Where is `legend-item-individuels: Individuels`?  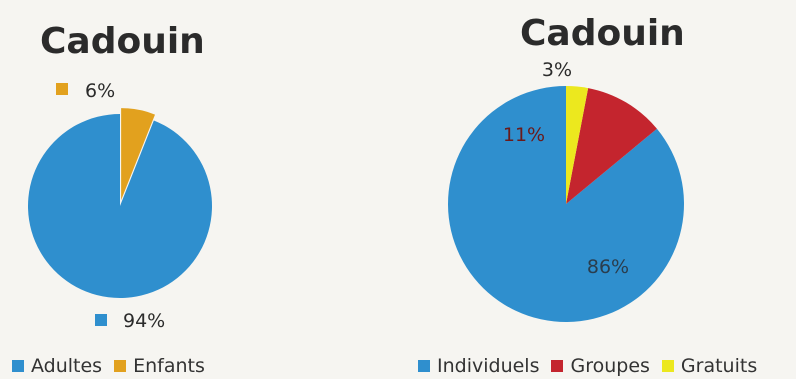
legend-item-individuels: Individuels is located at coordinates (478, 366).